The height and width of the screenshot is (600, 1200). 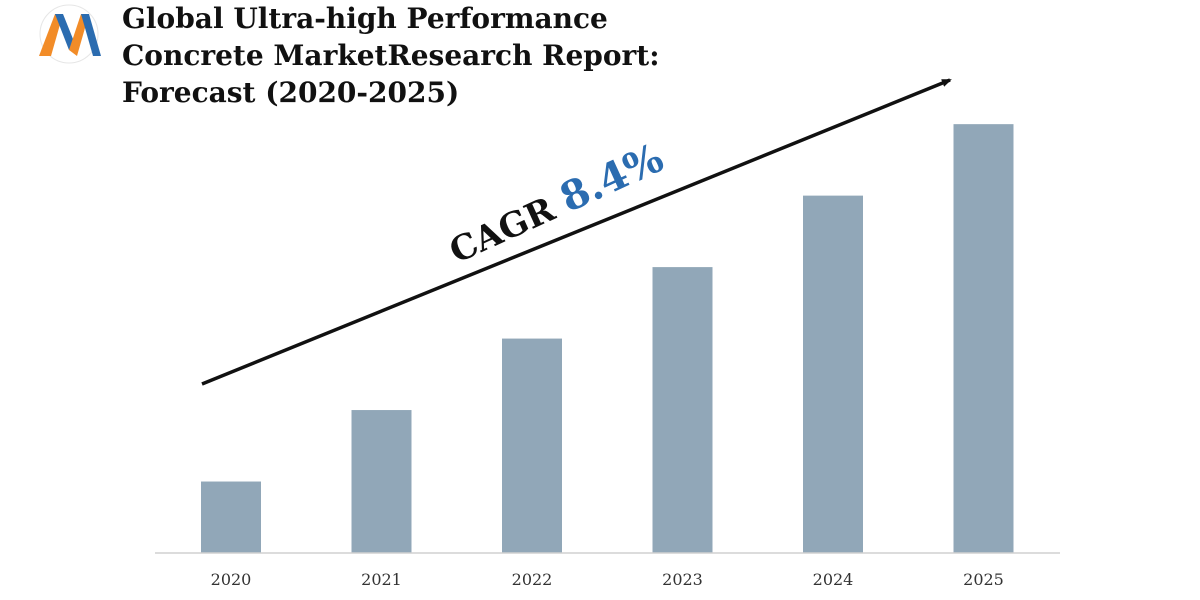 I want to click on x-tick-label-2021: 2021, so click(x=381, y=579).